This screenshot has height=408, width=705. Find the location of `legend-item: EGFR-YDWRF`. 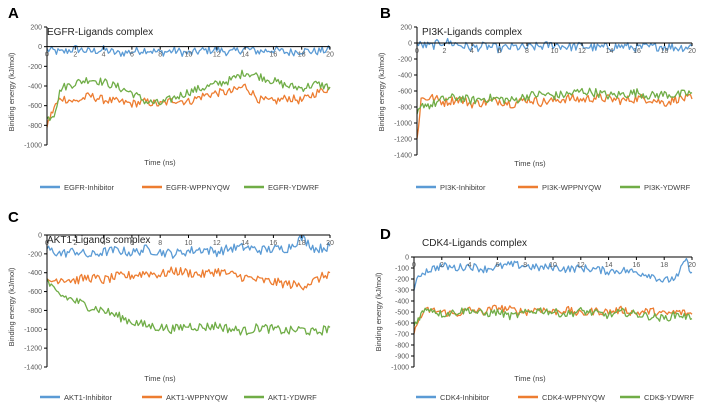

legend-item: EGFR-YDWRF is located at coordinates (281, 187).